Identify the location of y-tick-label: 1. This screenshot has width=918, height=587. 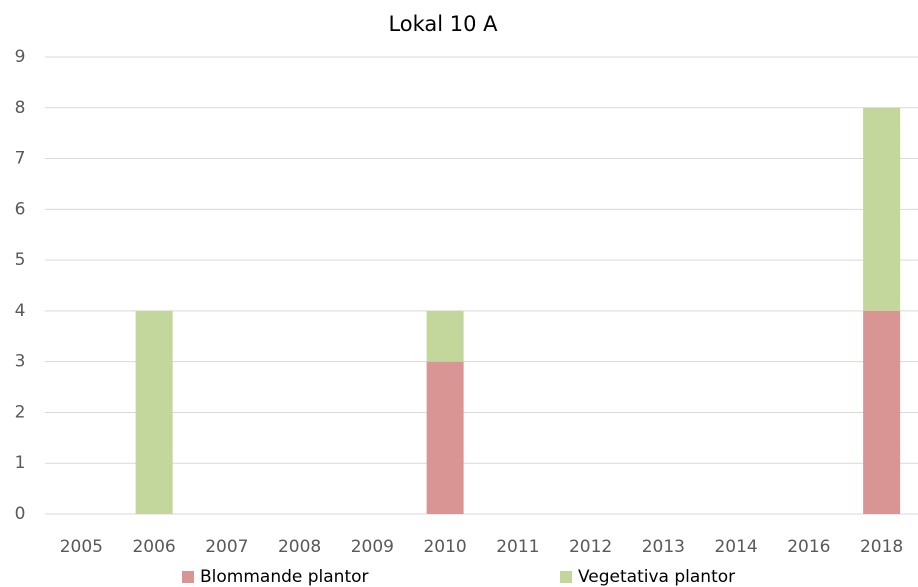
(20, 463).